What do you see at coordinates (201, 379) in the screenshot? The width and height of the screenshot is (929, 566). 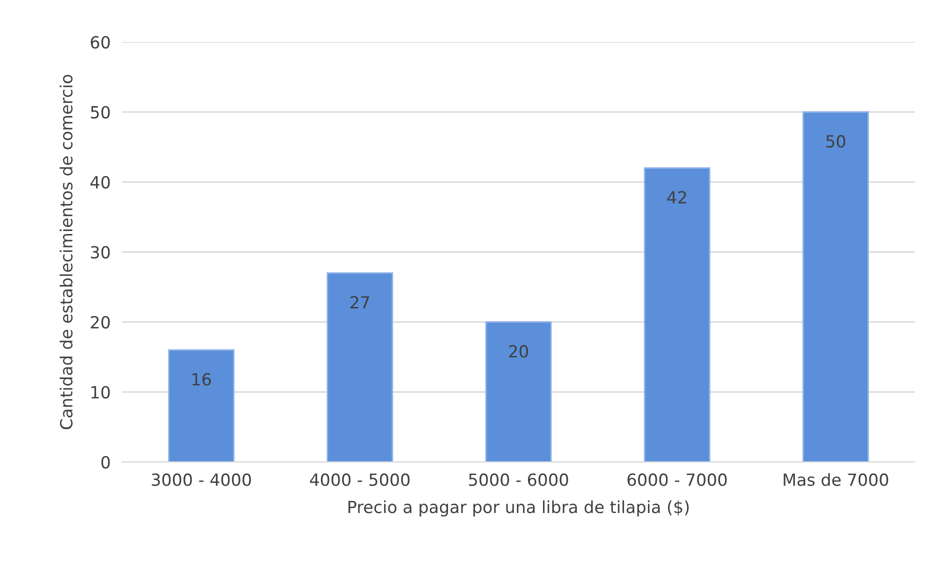 I see `data-label: 16` at bounding box center [201, 379].